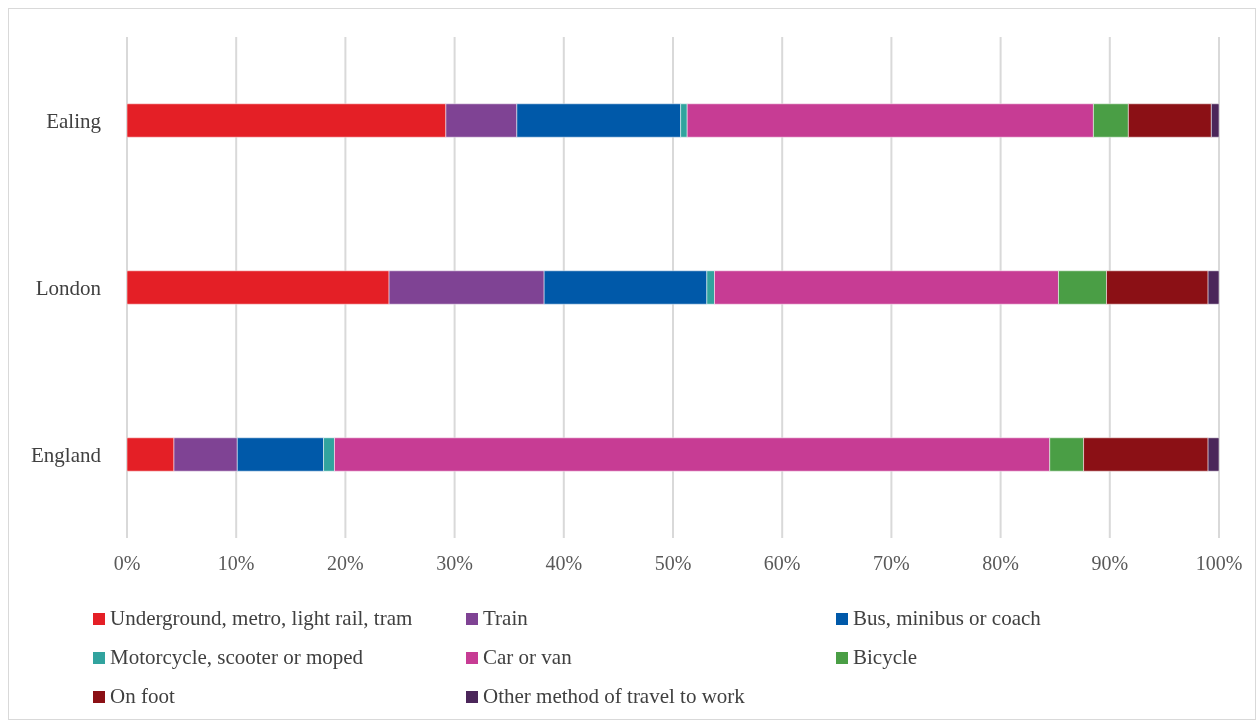 The image size is (1258, 724). Describe the element at coordinates (261, 618) in the screenshot. I see `legend-label: Underground, metro, light rail, tram` at that location.